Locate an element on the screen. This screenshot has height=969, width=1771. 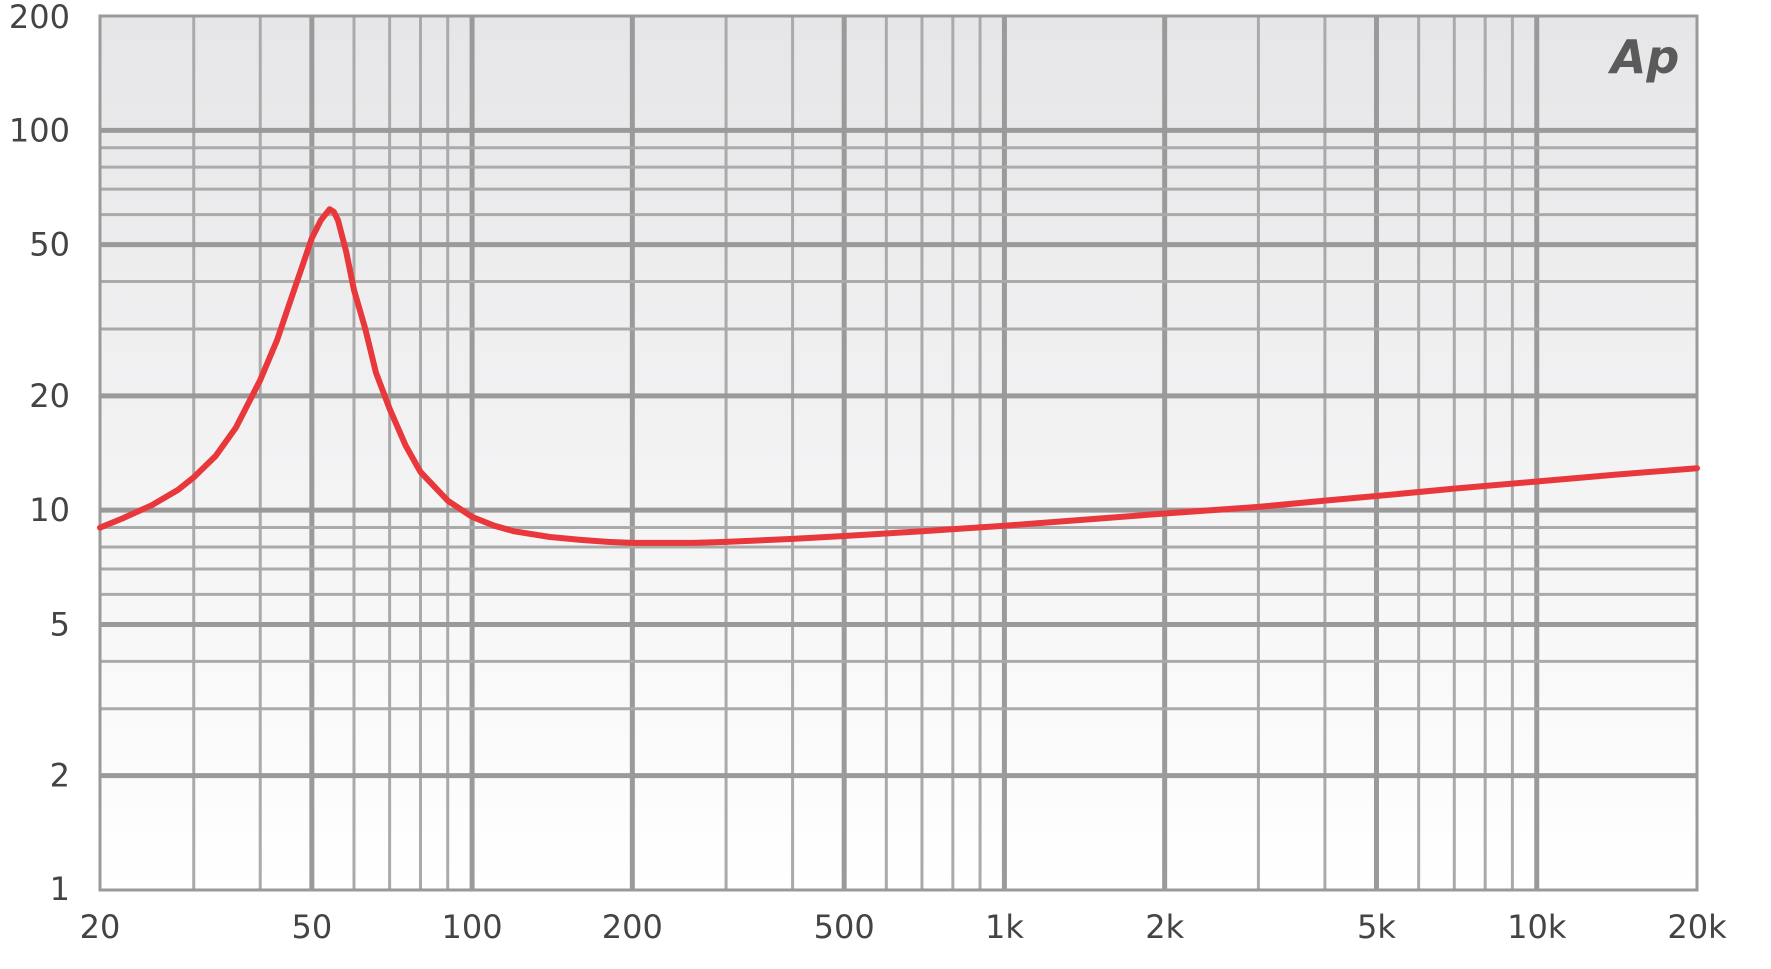
x-tick-label: 200 is located at coordinates (632, 927).